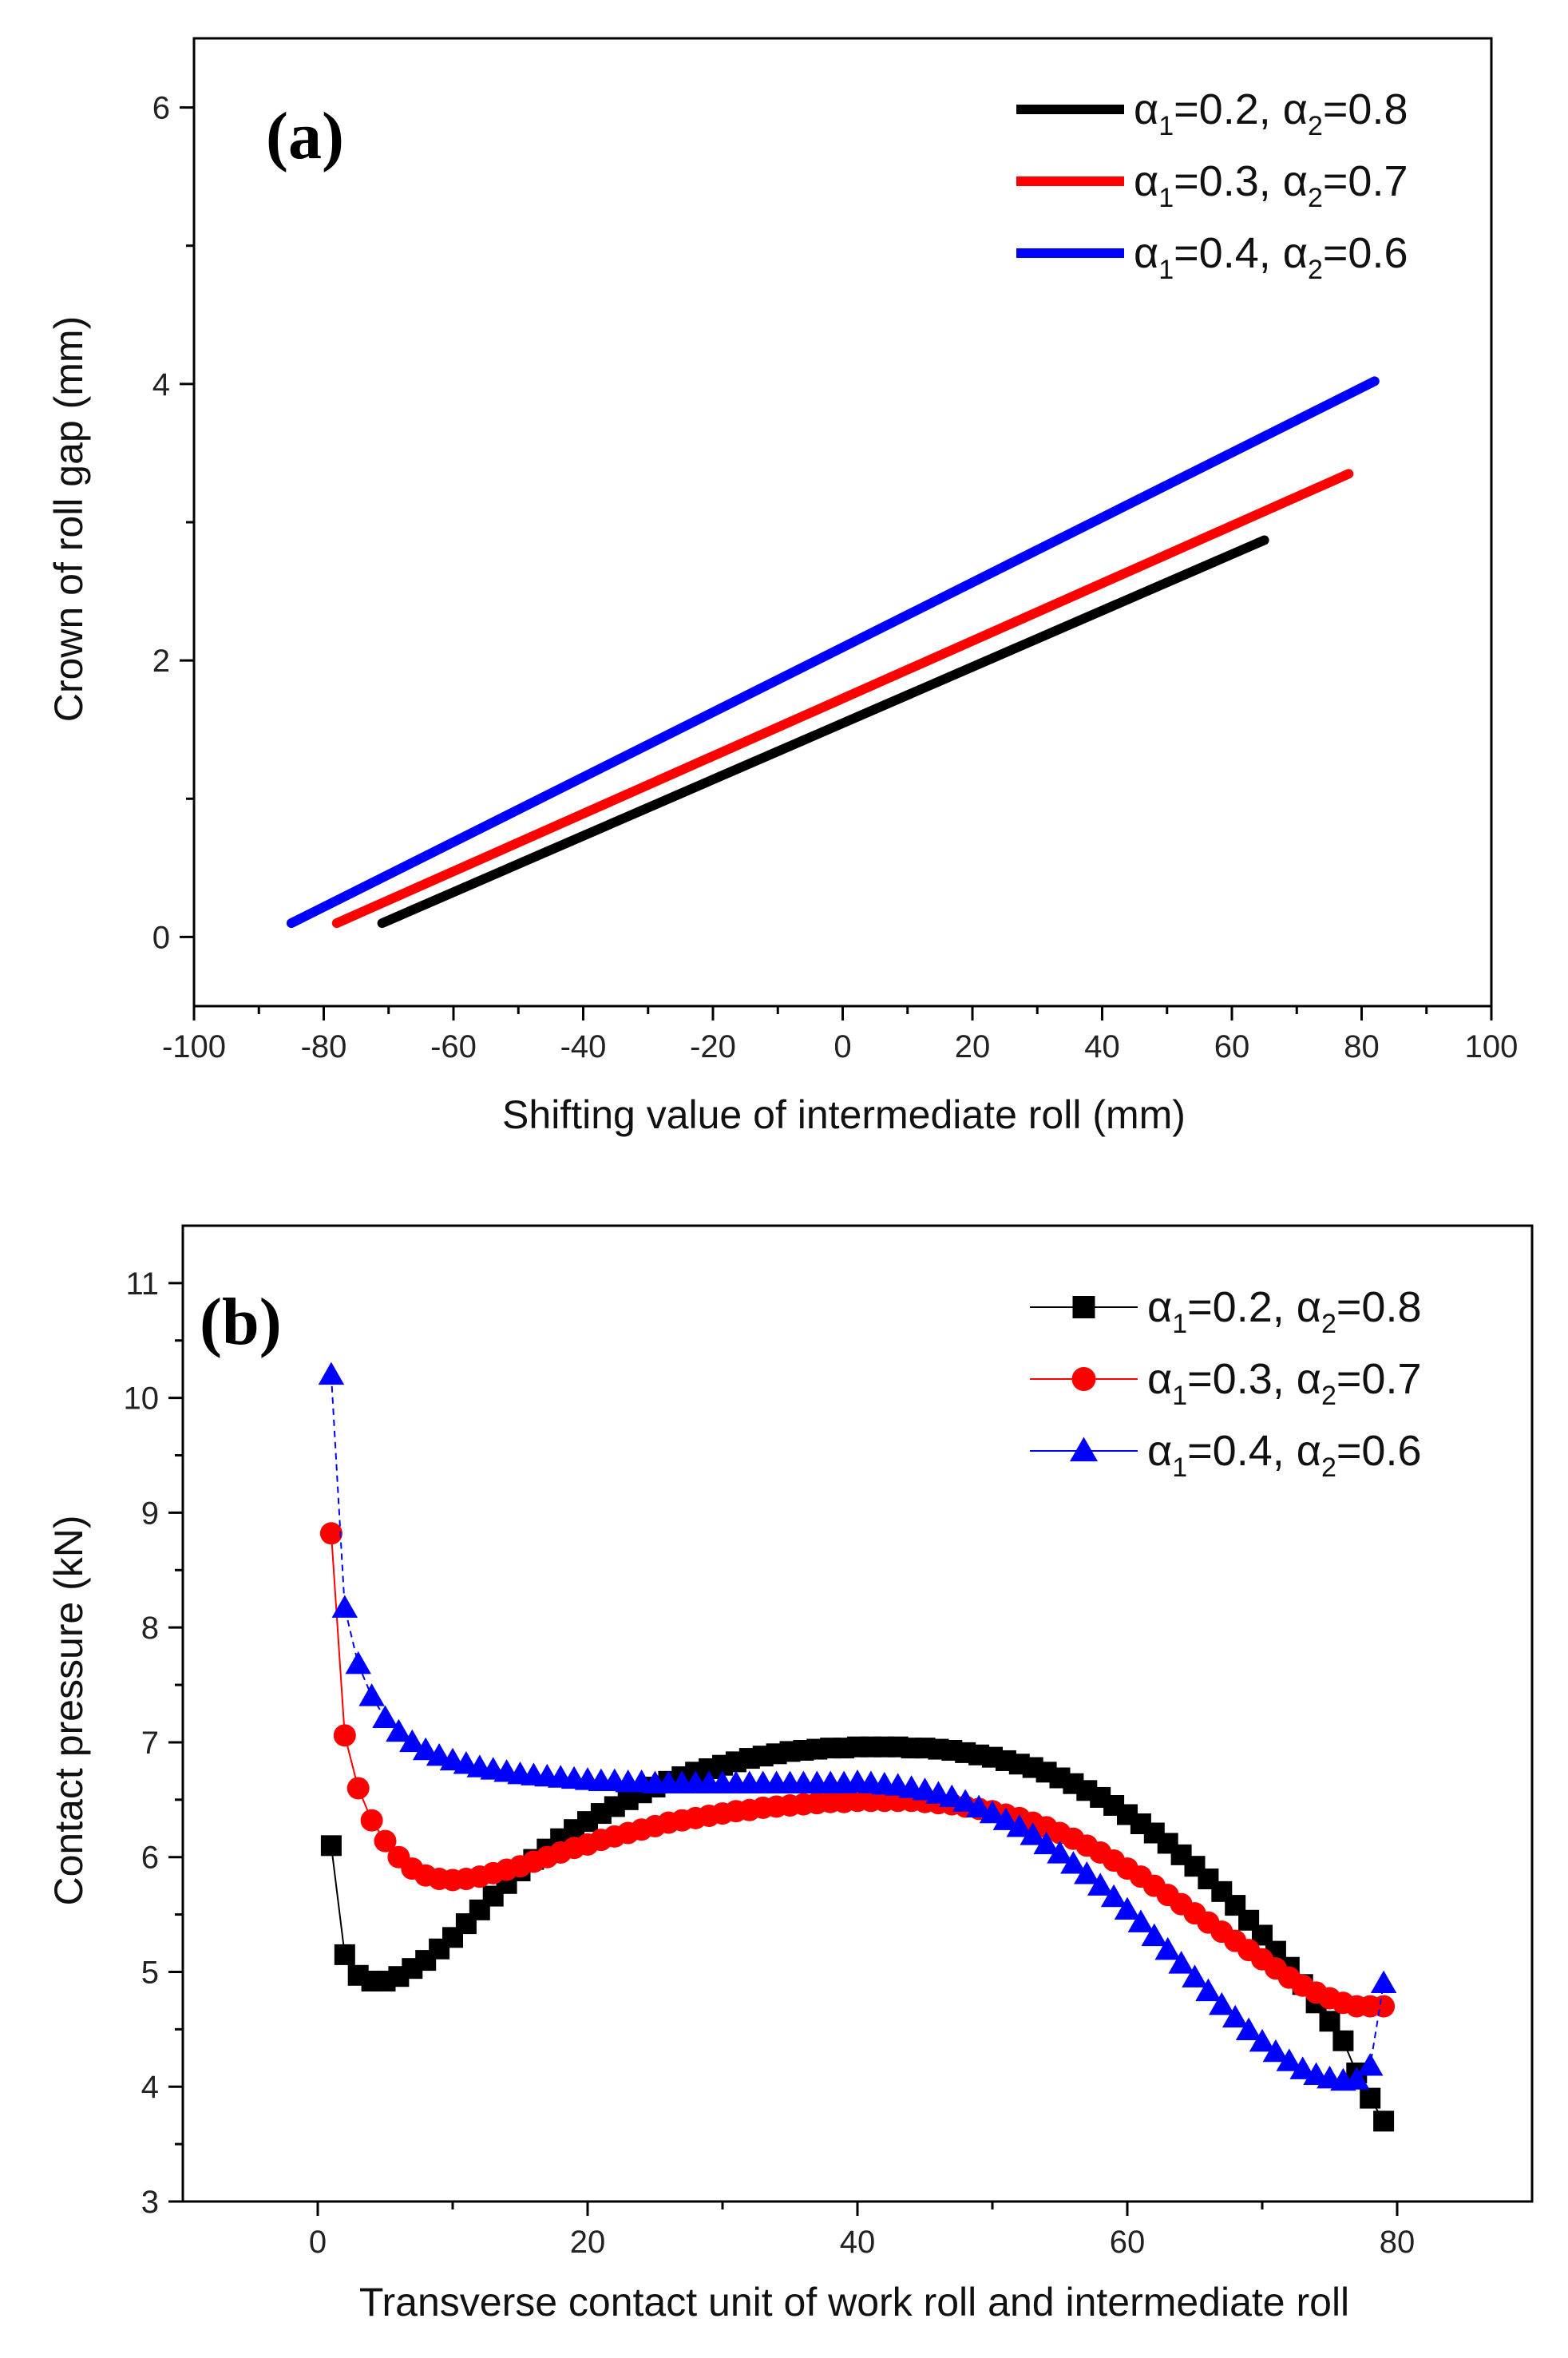 This screenshot has height=2358, width=1568. I want to click on y-tick-label: 7, so click(150, 1744).